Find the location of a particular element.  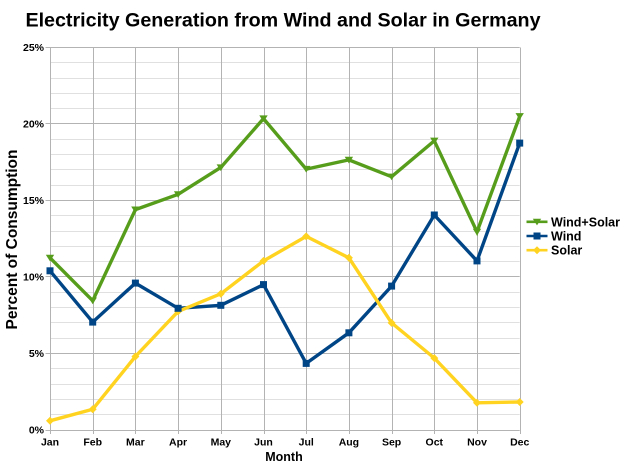

svg-text: 5% is located at coordinates (37, 354).